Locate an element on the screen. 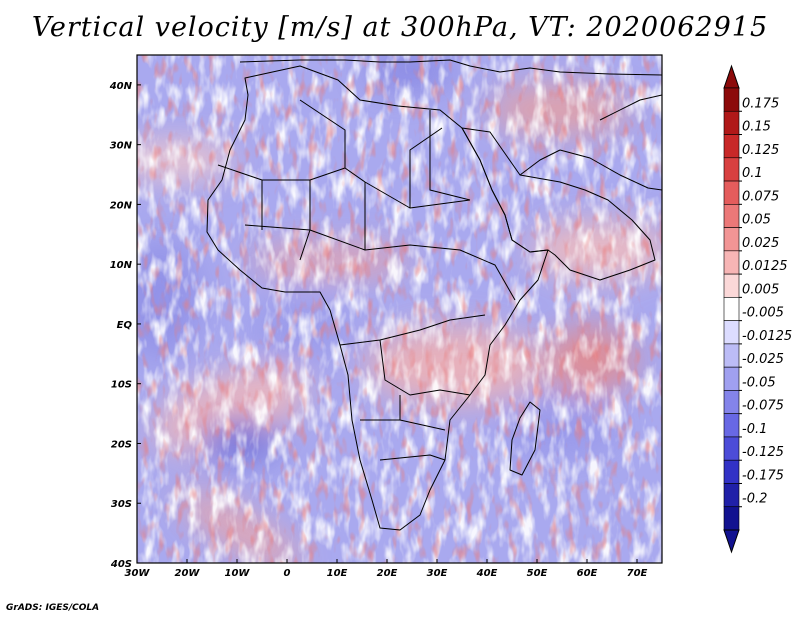 Image resolution: width=800 pixels, height=618 pixels. colorbar-label: -0.05 is located at coordinates (759, 382).